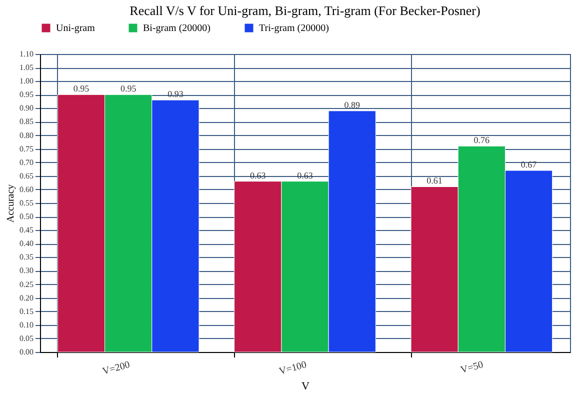 The height and width of the screenshot is (400, 579). Describe the element at coordinates (27, 338) in the screenshot. I see `y-tick-label: 0.05` at that location.